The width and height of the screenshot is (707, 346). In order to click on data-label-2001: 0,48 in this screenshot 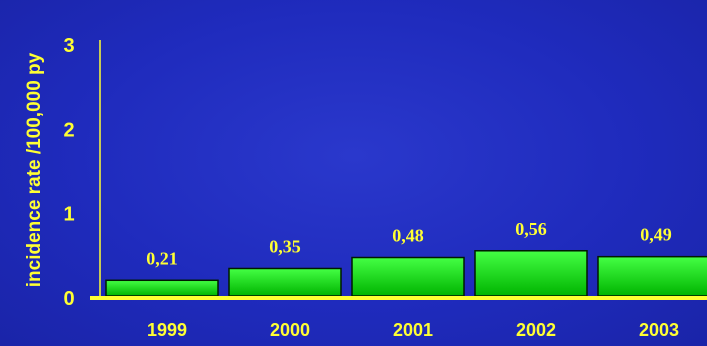, I will do `click(408, 236)`.